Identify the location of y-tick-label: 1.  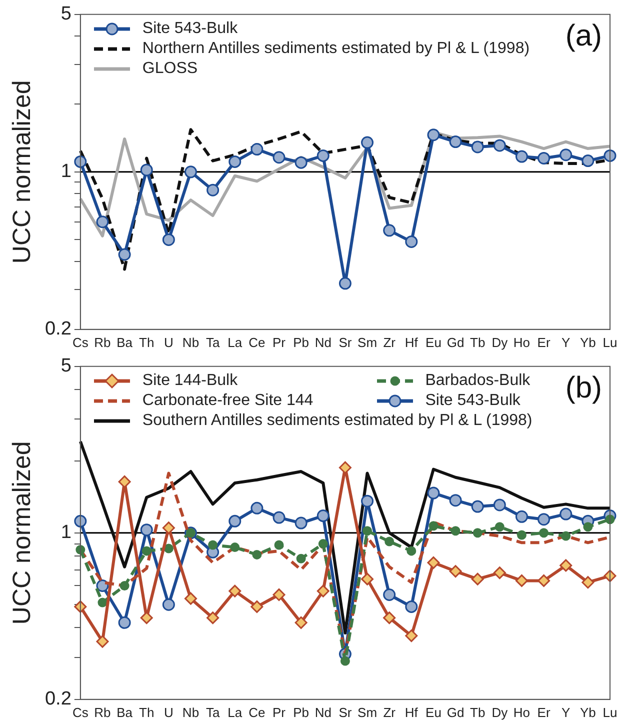
(66, 533).